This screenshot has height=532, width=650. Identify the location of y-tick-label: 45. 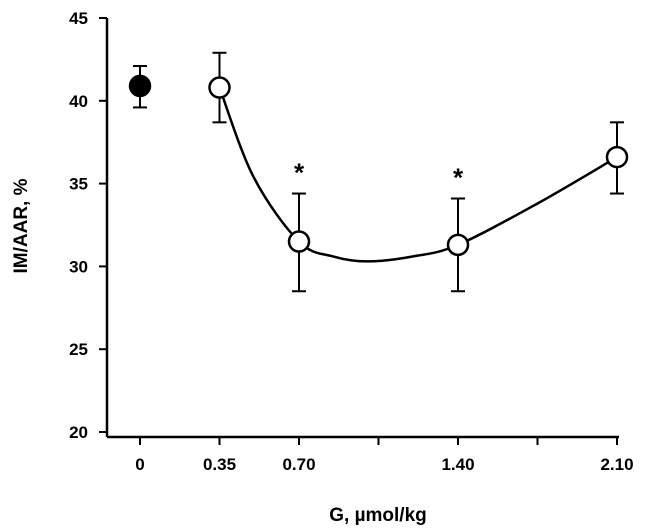
(78, 18).